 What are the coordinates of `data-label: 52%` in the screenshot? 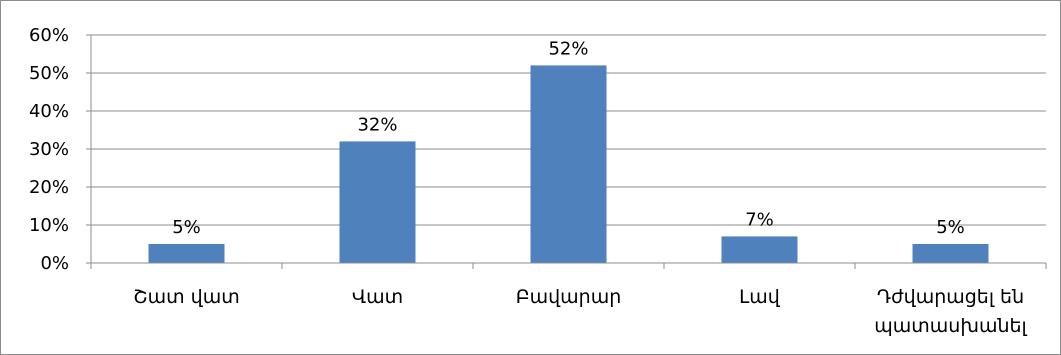 It's located at (568, 48).